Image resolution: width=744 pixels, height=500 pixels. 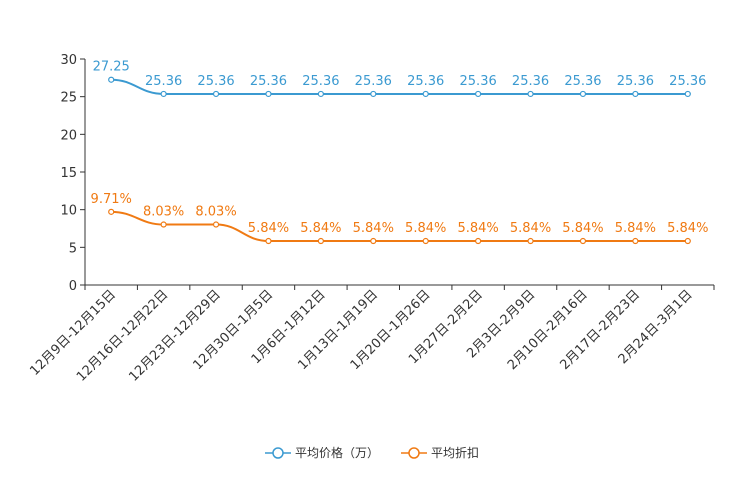 What do you see at coordinates (336, 453) in the screenshot?
I see `legend-label-price: 平均价格（万）` at bounding box center [336, 453].